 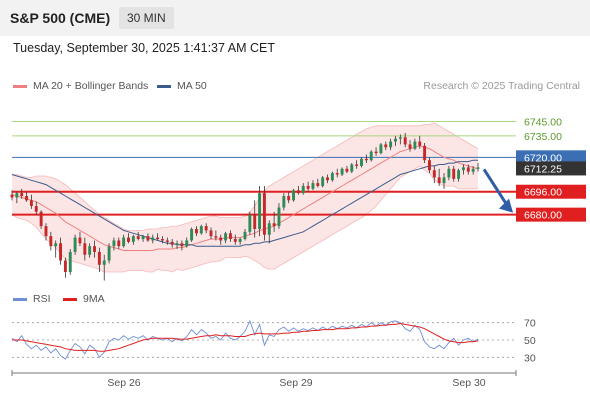 What do you see at coordinates (295, 18) in the screenshot?
I see `header-bar` at bounding box center [295, 18].